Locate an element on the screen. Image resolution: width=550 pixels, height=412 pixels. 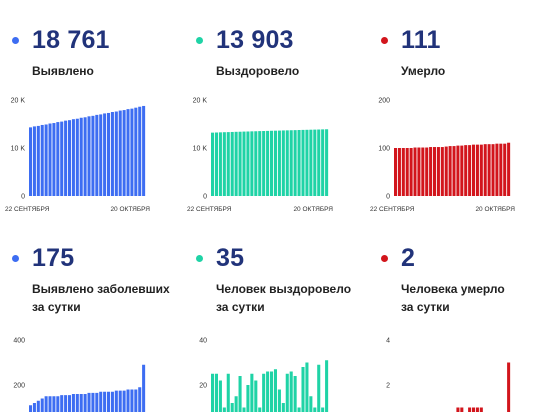
chart-deaths: 200 100 0 22 СЕНТЯБРЯ 20 ОКТЯБРЯ is located at coordinates (442, 156).